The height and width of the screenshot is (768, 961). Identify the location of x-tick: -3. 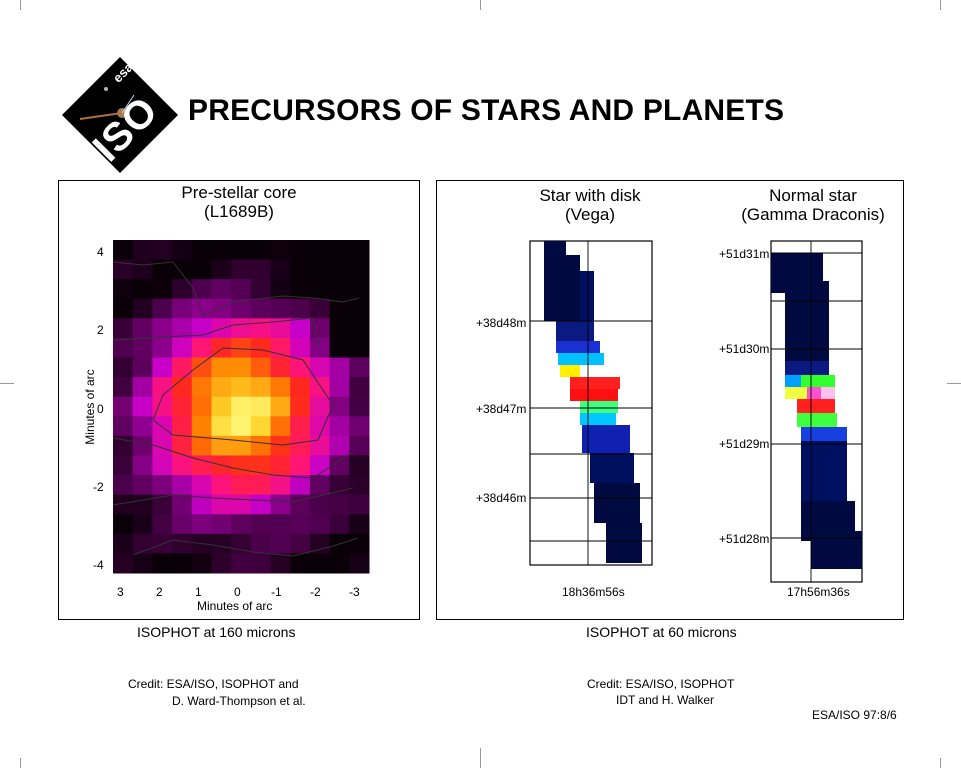
(354, 592).